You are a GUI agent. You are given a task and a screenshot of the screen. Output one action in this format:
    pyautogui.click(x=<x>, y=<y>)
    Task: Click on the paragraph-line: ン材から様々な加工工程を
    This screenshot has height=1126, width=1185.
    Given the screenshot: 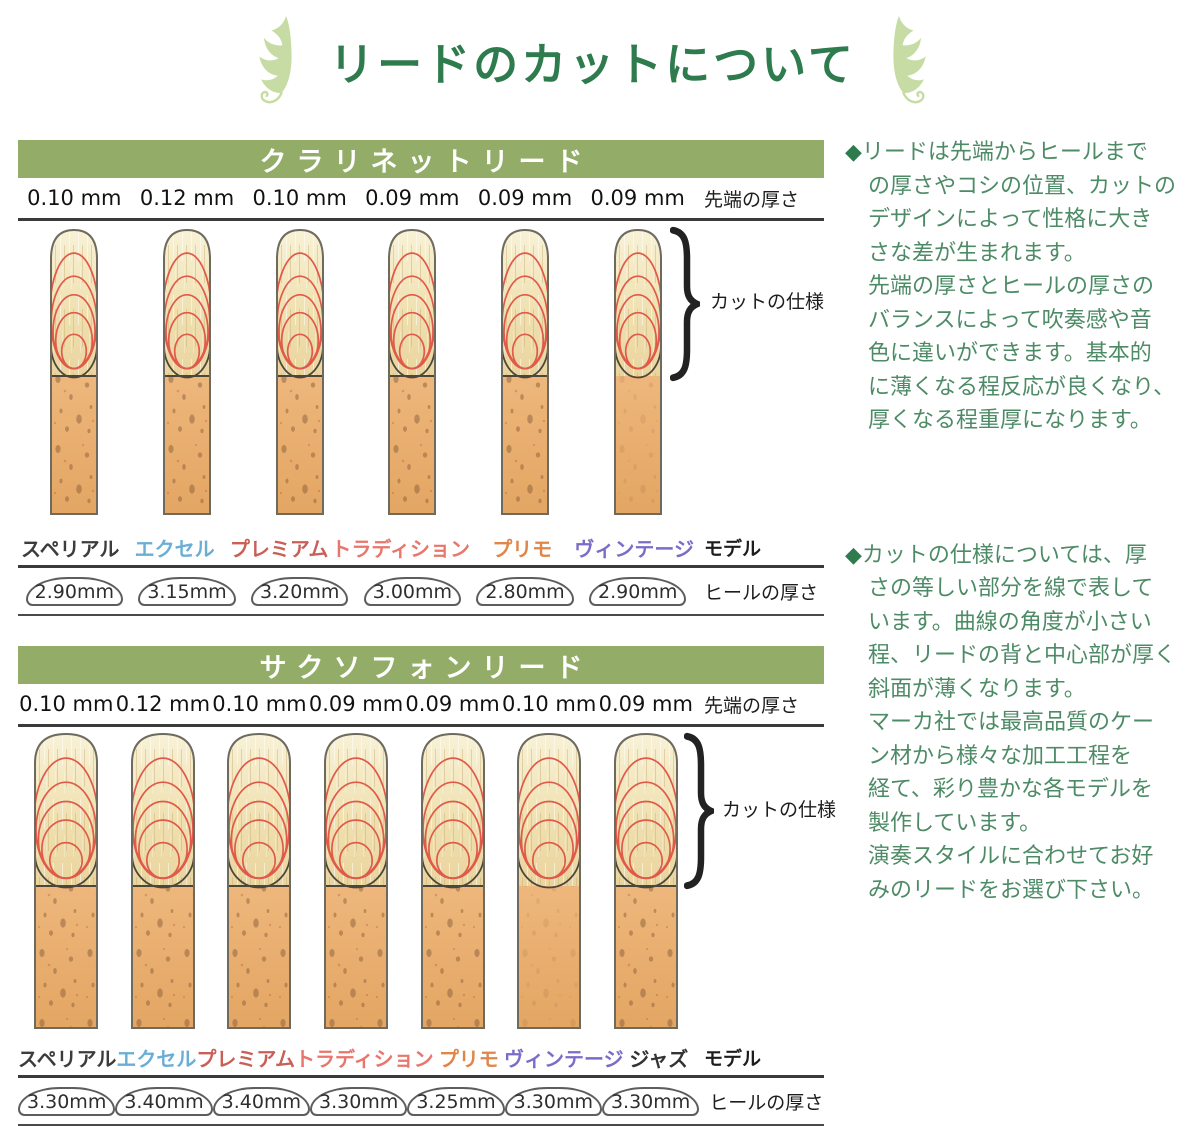 What is the action you would take?
    pyautogui.click(x=1000, y=756)
    